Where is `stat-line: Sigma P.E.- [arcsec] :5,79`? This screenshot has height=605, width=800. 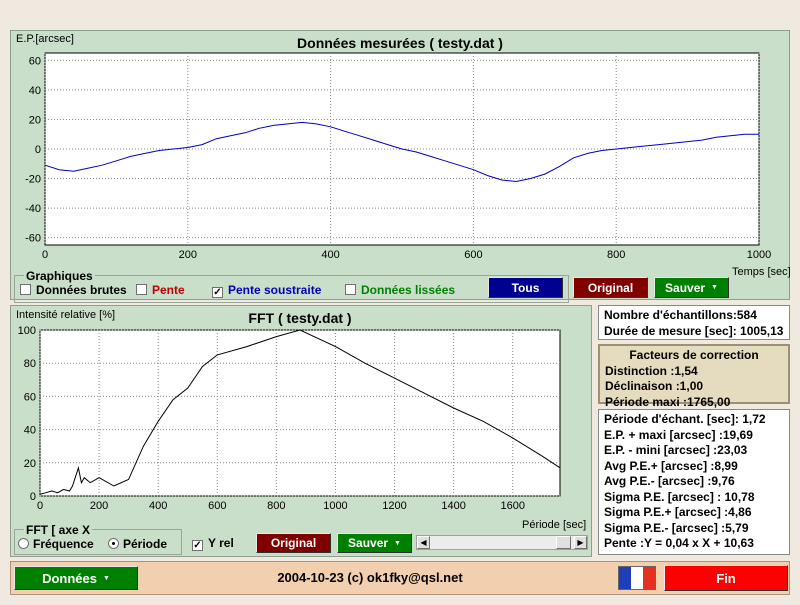
stat-line: Sigma P.E.- [arcsec] :5,79 is located at coordinates (676, 527).